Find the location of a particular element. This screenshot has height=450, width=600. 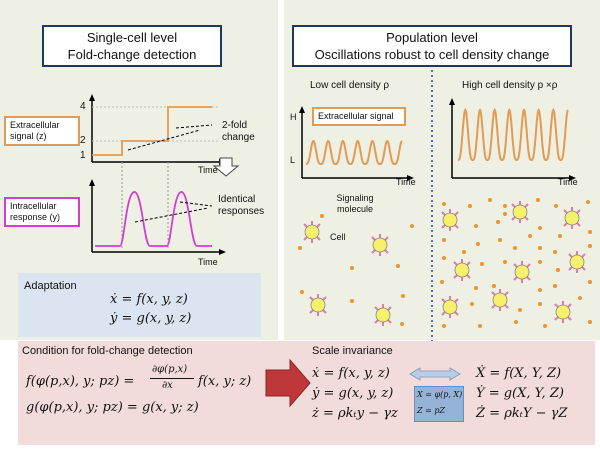

adaptation-eq-1: ẋ = f(x, y, z) is located at coordinates (149, 299).